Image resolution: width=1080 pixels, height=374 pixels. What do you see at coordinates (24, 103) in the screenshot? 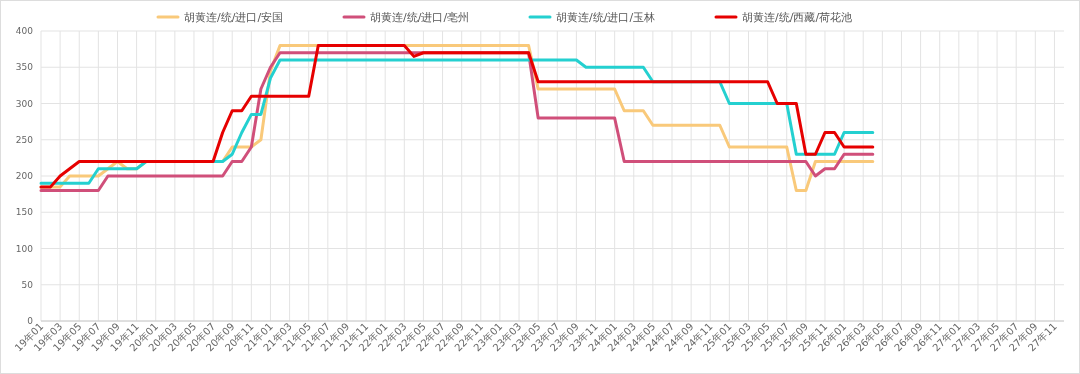
I see `y-tick-label: 300` at bounding box center [24, 103].